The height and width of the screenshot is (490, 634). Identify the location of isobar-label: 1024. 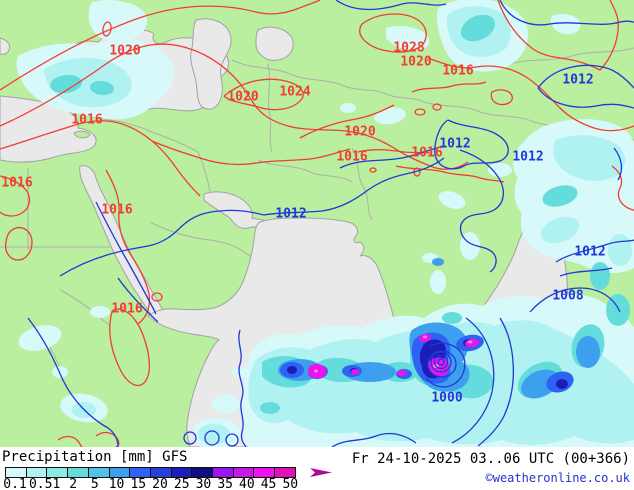
(294, 92).